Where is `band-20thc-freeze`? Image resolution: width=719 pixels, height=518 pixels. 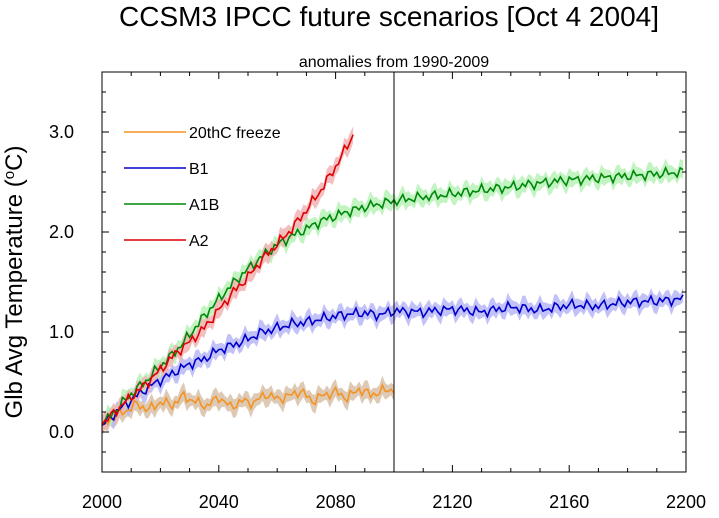
band-20thc-freeze is located at coordinates (248, 405).